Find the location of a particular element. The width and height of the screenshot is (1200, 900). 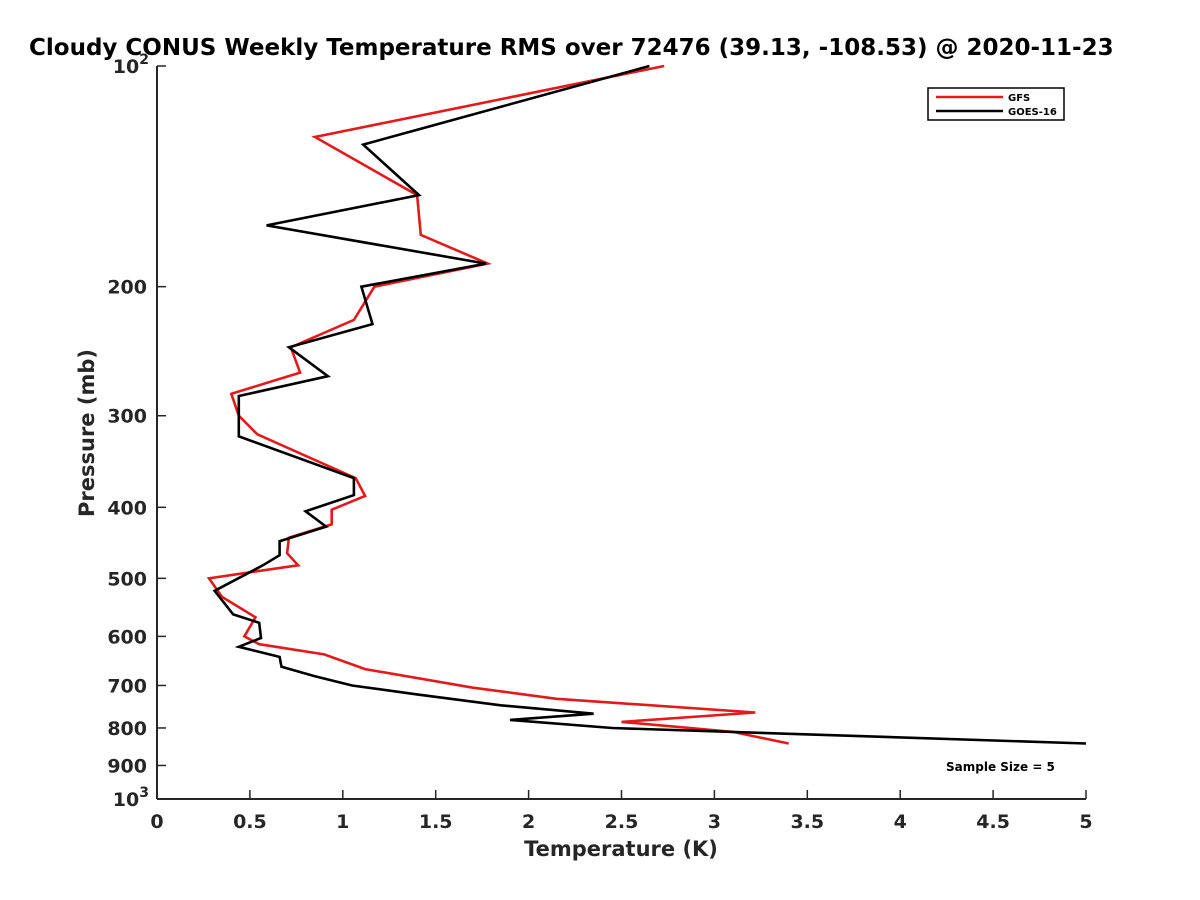

x-tick-label: 3 is located at coordinates (714, 822).